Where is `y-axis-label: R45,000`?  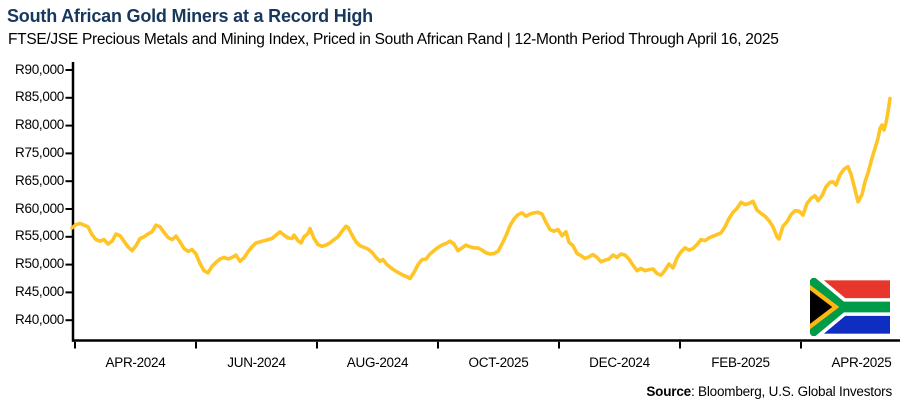 y-axis-label: R45,000 is located at coordinates (39, 291).